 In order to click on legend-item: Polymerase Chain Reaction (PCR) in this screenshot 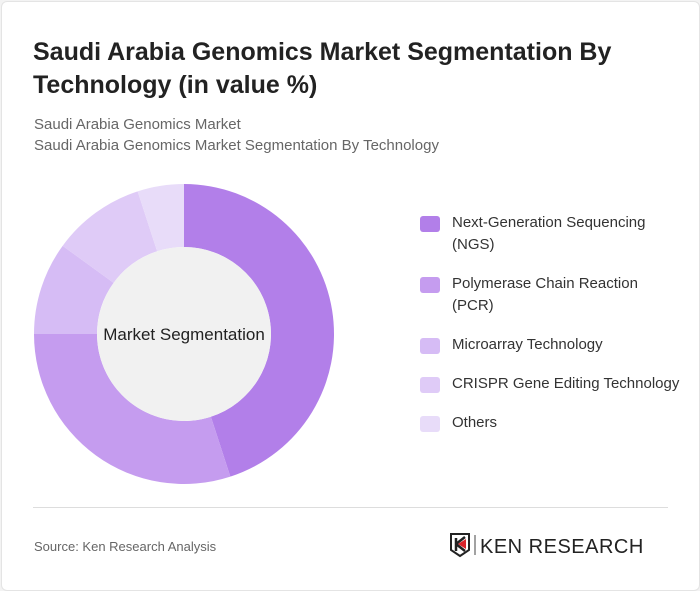, I will do `click(550, 295)`.